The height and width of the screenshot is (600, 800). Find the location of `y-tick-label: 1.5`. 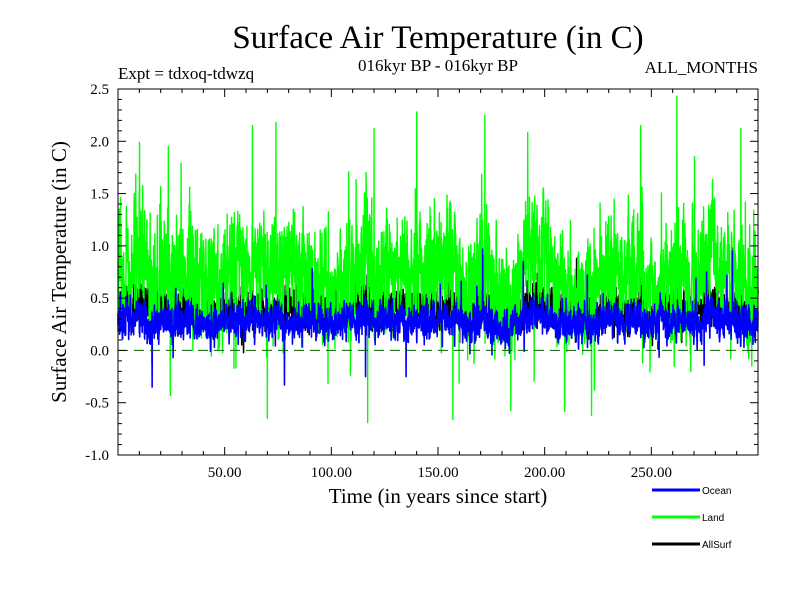

y-tick-label: 1.5 is located at coordinates (99, 195).